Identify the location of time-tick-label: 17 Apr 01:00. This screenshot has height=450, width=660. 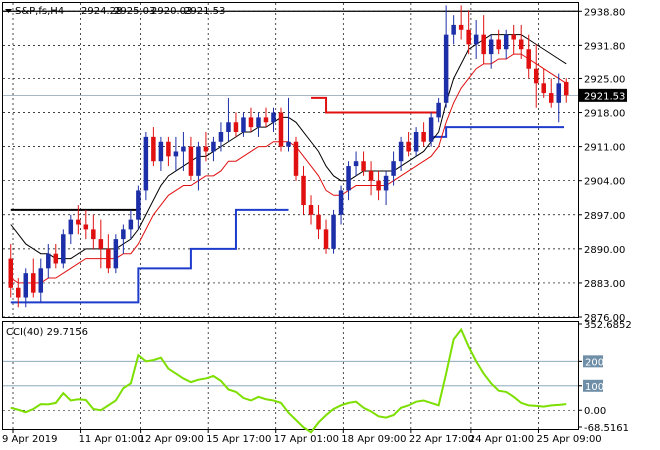
(306, 439).